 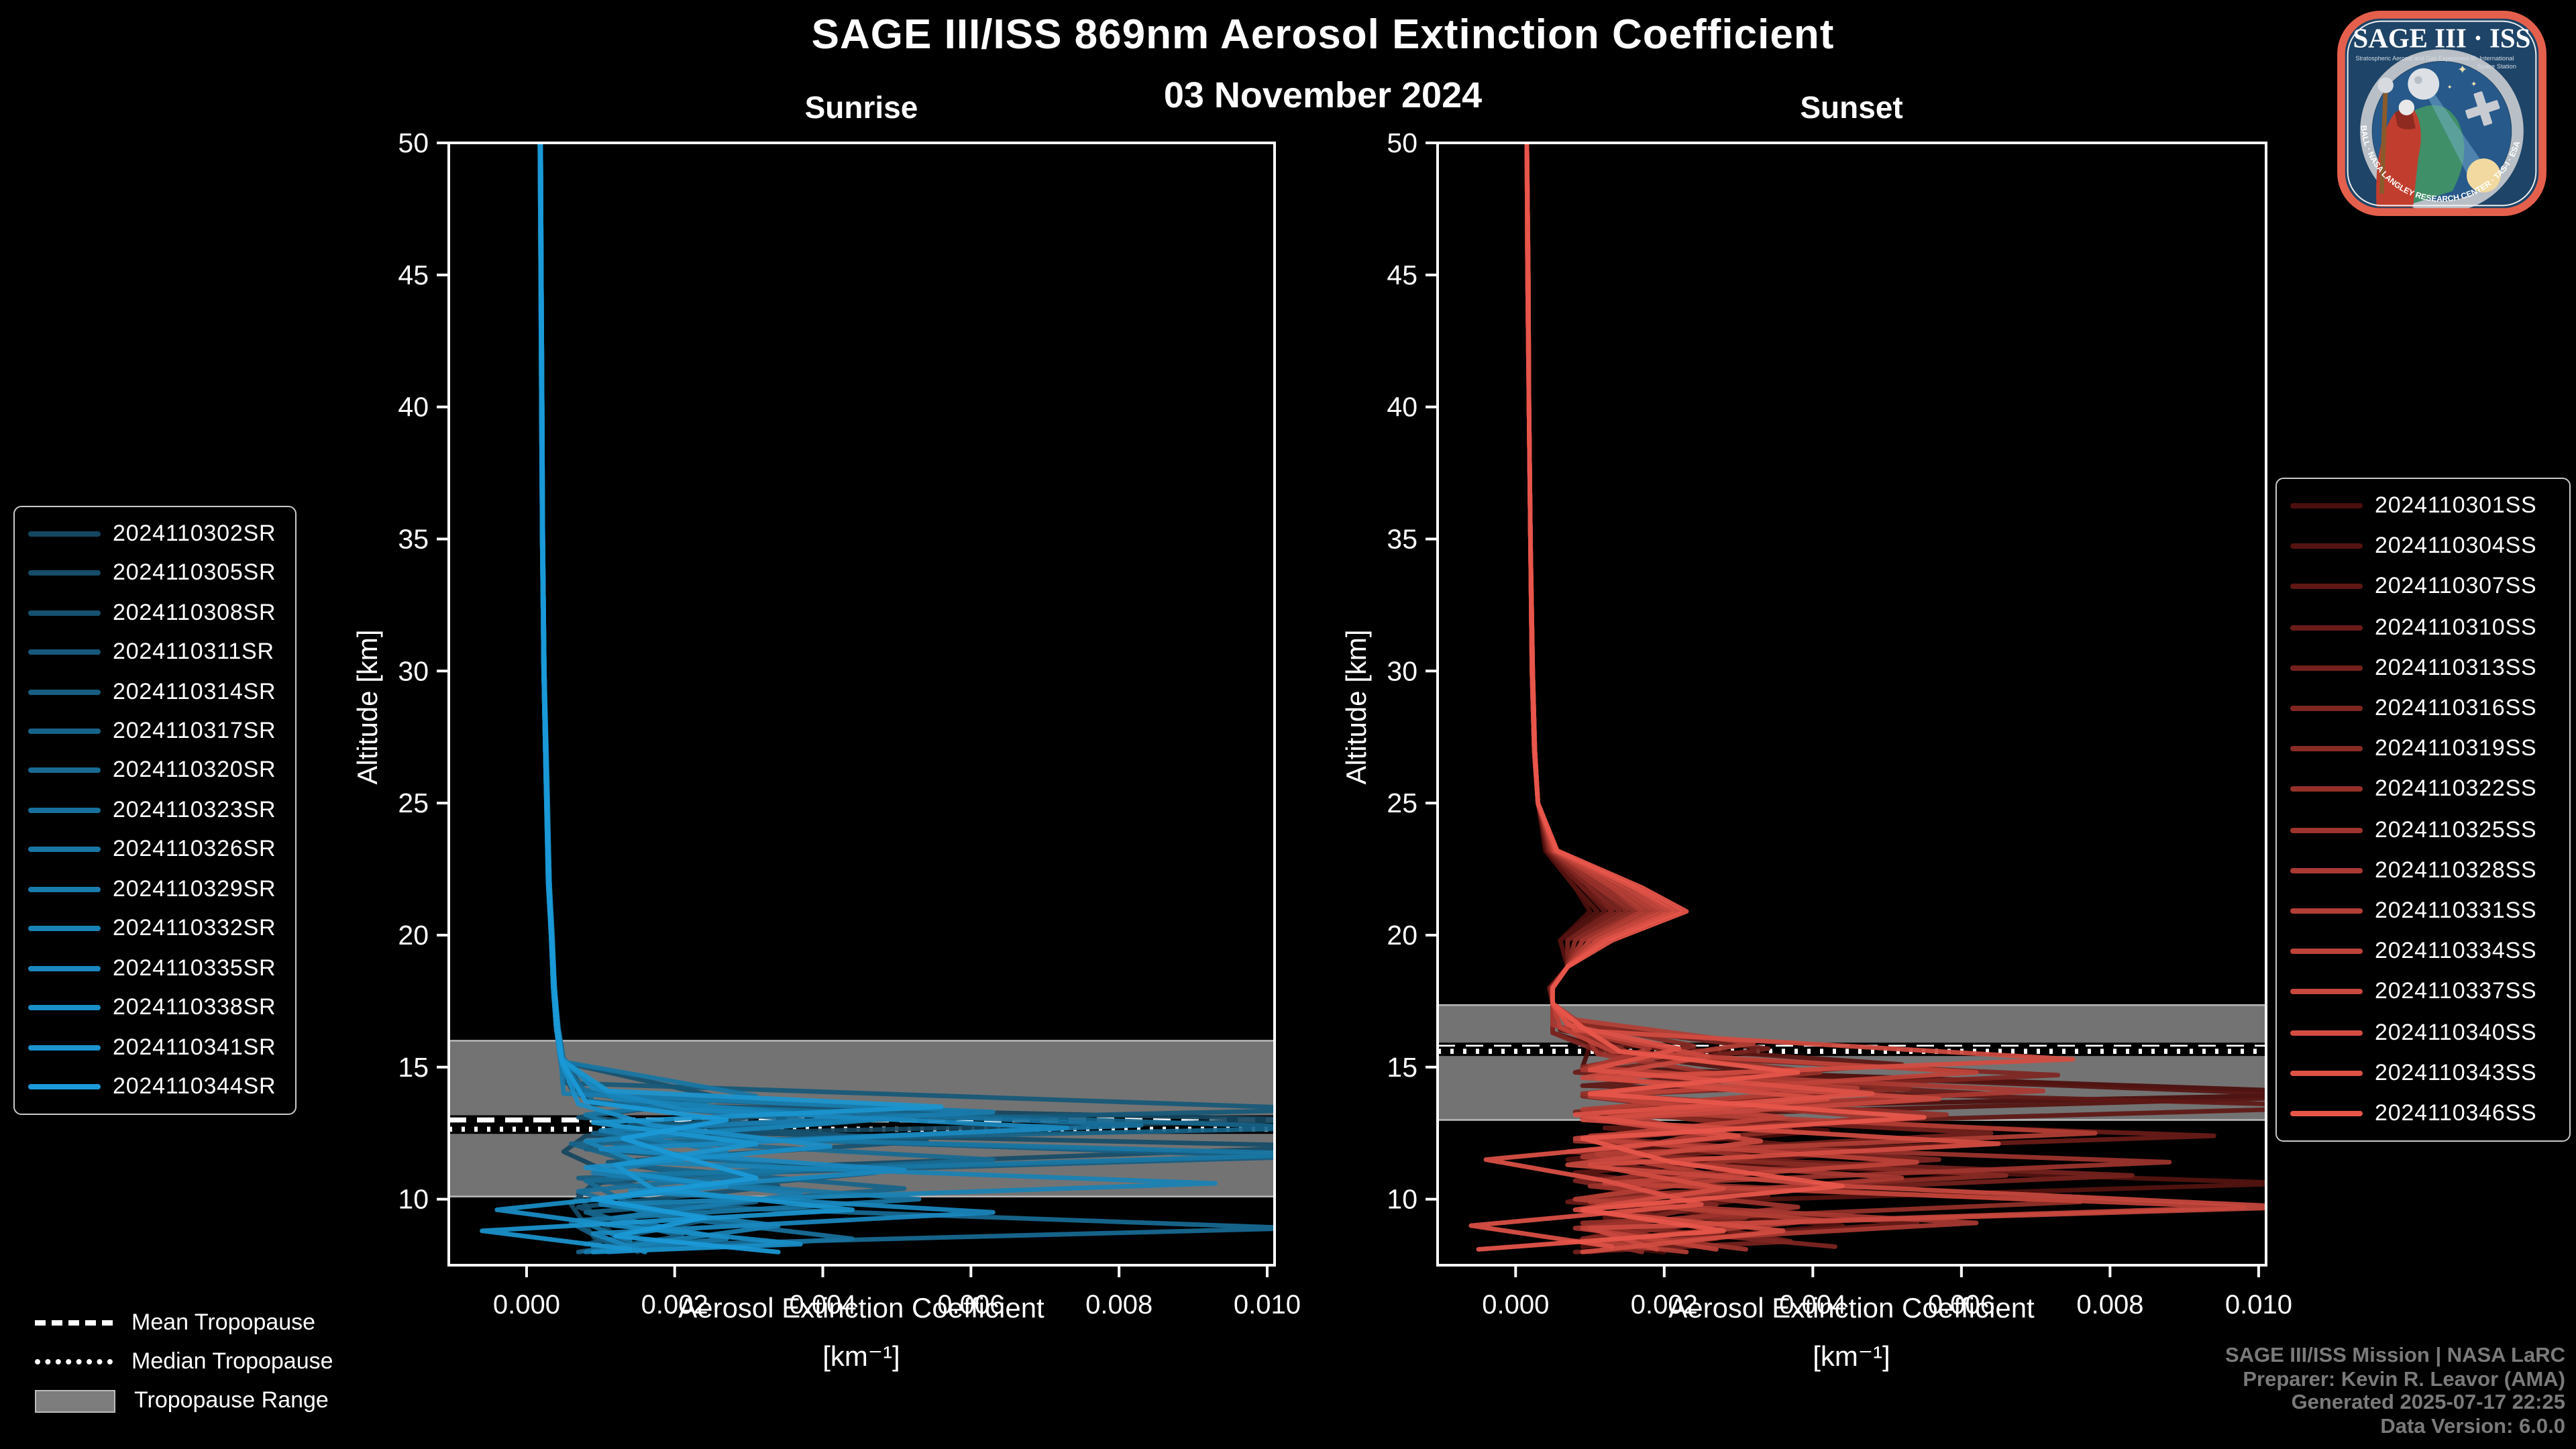 What do you see at coordinates (155, 889) in the screenshot?
I see `legend-item: 2024110329SR` at bounding box center [155, 889].